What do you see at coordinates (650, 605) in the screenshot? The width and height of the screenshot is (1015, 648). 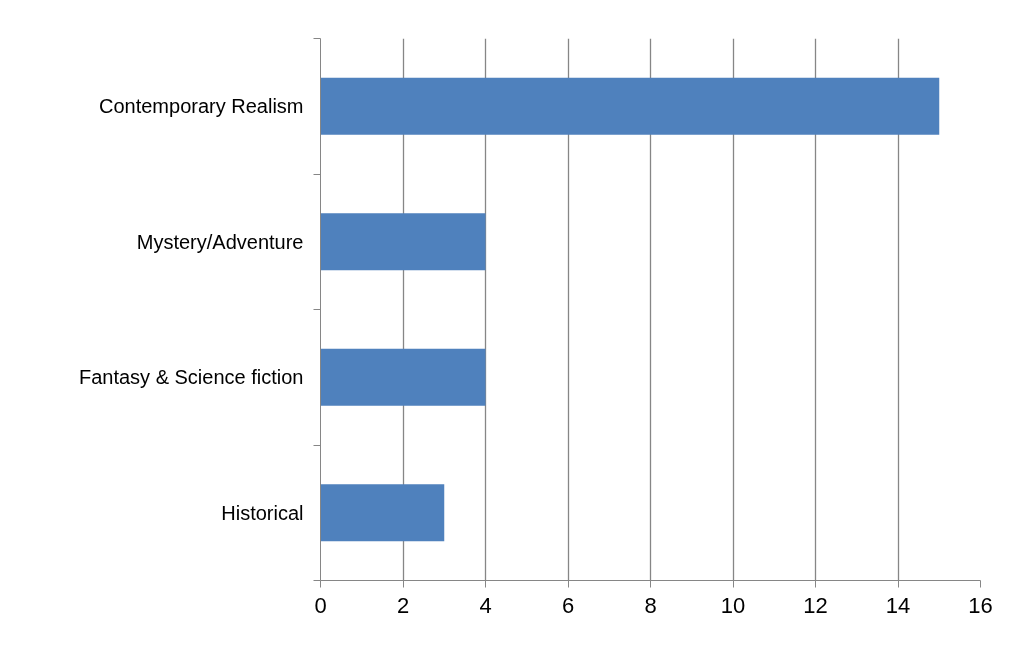 I see `x-tick-label: 8` at bounding box center [650, 605].